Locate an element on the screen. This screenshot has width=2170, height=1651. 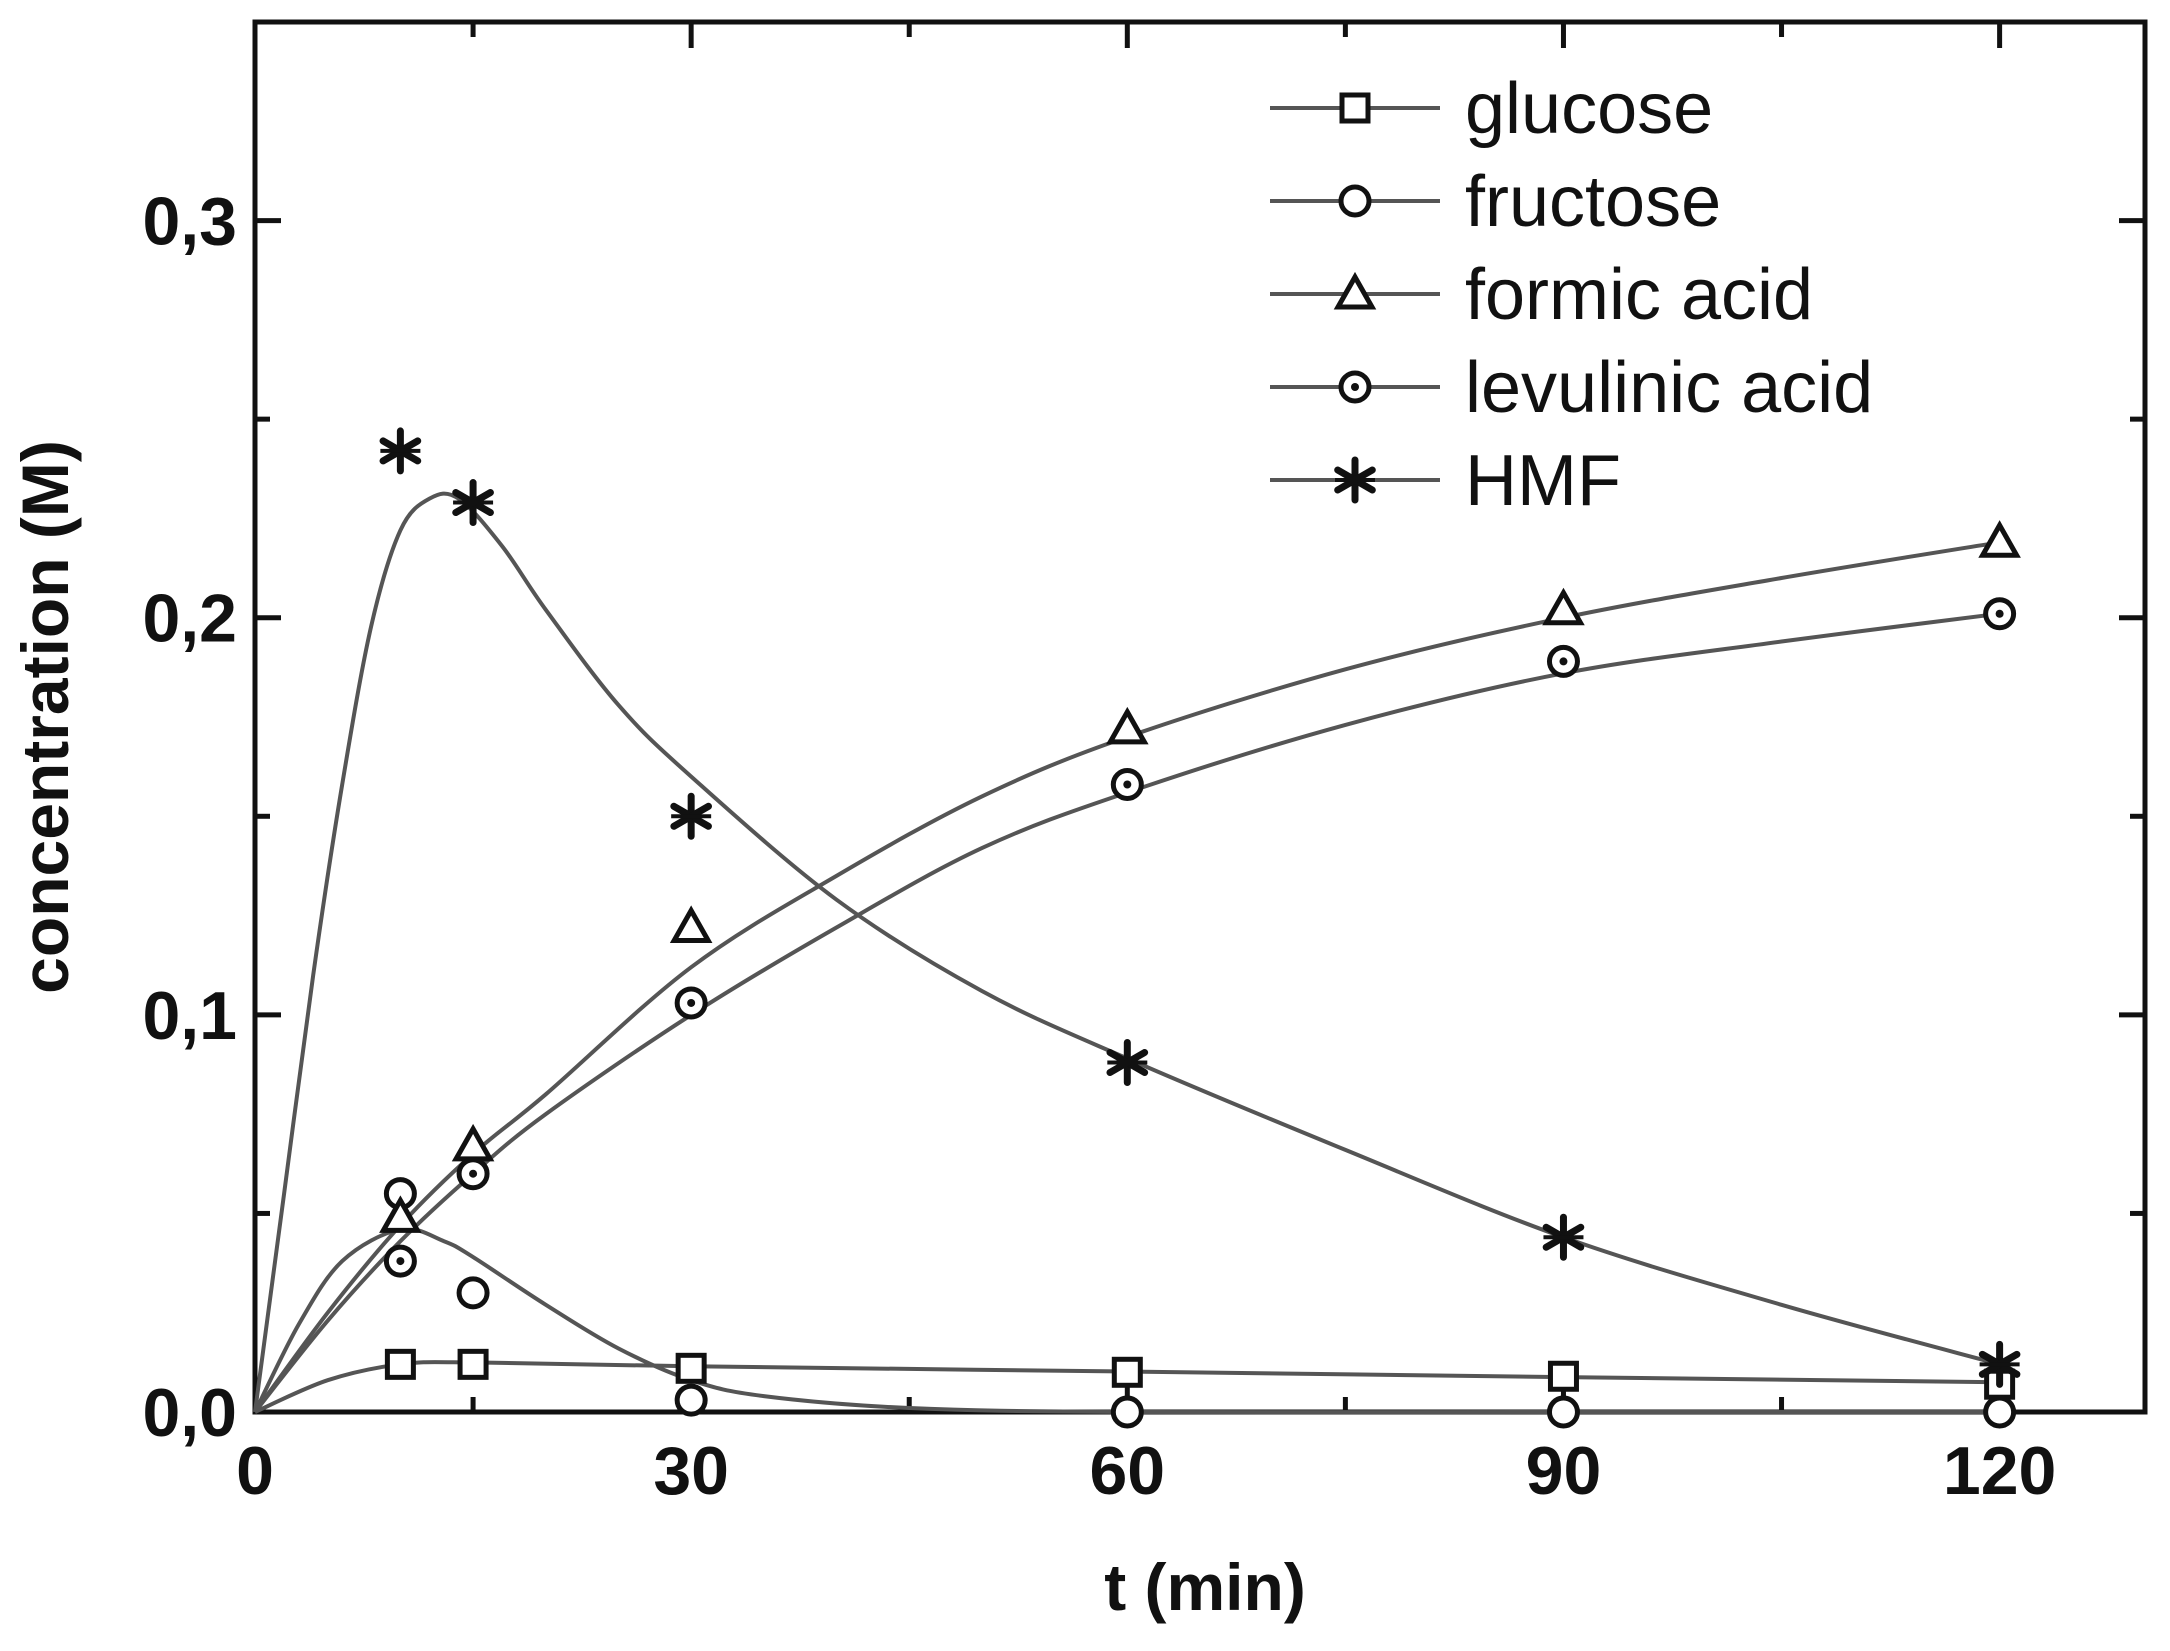
legend-marker-hmf is located at coordinates (1355, 480).